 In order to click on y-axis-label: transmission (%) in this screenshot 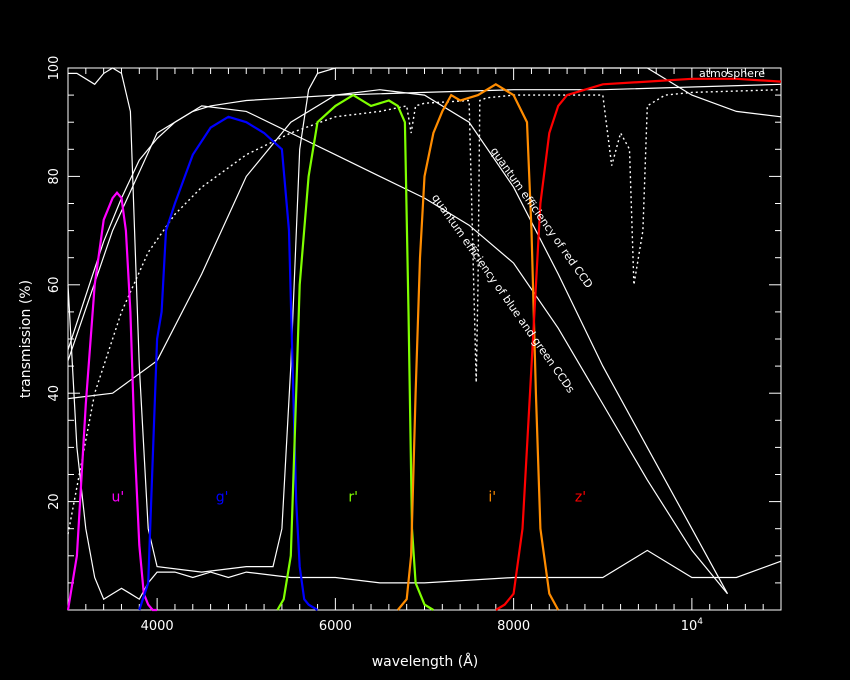, I will do `click(26, 339)`.